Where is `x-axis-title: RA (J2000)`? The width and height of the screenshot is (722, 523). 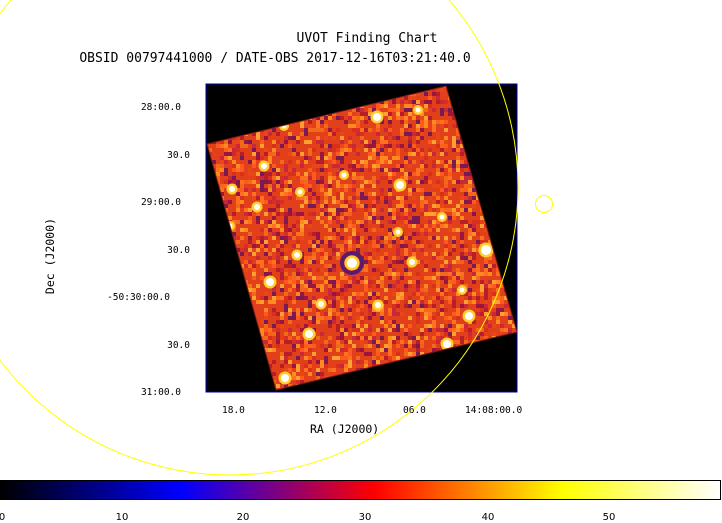
x-axis-title: RA (J2000) is located at coordinates (345, 429).